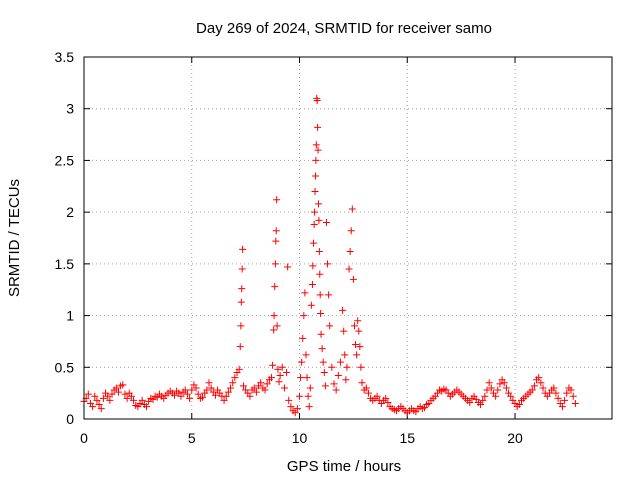  Describe the element at coordinates (300, 438) in the screenshot. I see `x-tick-label: 10` at that location.